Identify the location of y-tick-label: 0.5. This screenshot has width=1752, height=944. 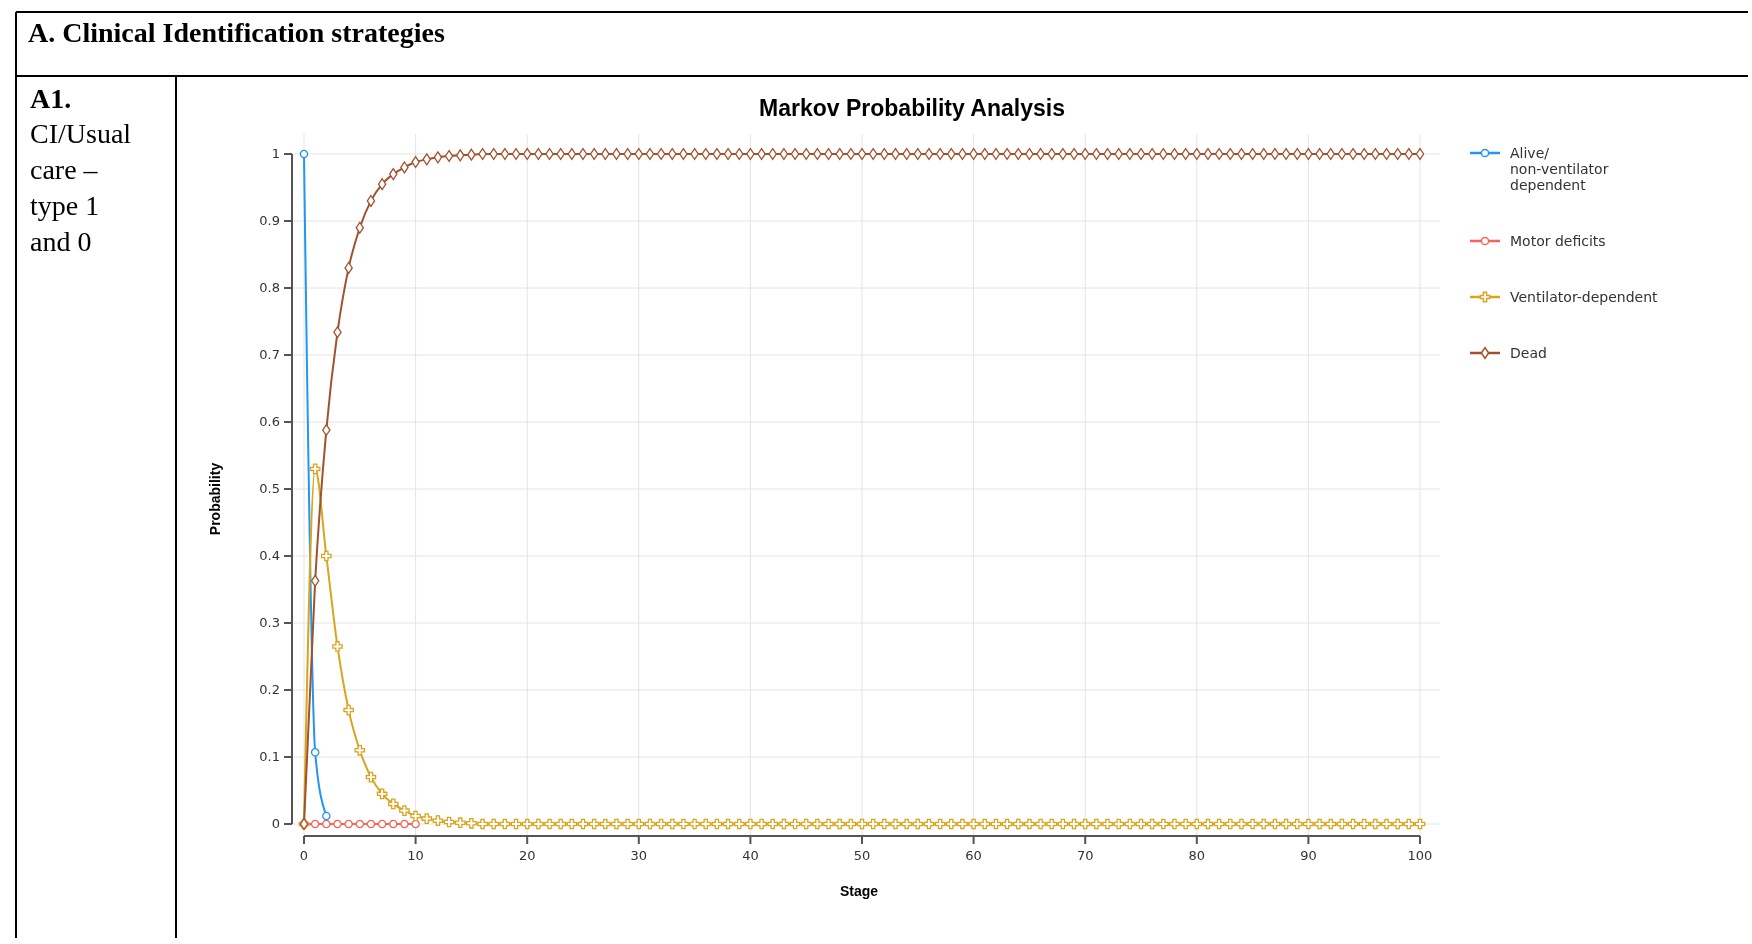
(269, 488).